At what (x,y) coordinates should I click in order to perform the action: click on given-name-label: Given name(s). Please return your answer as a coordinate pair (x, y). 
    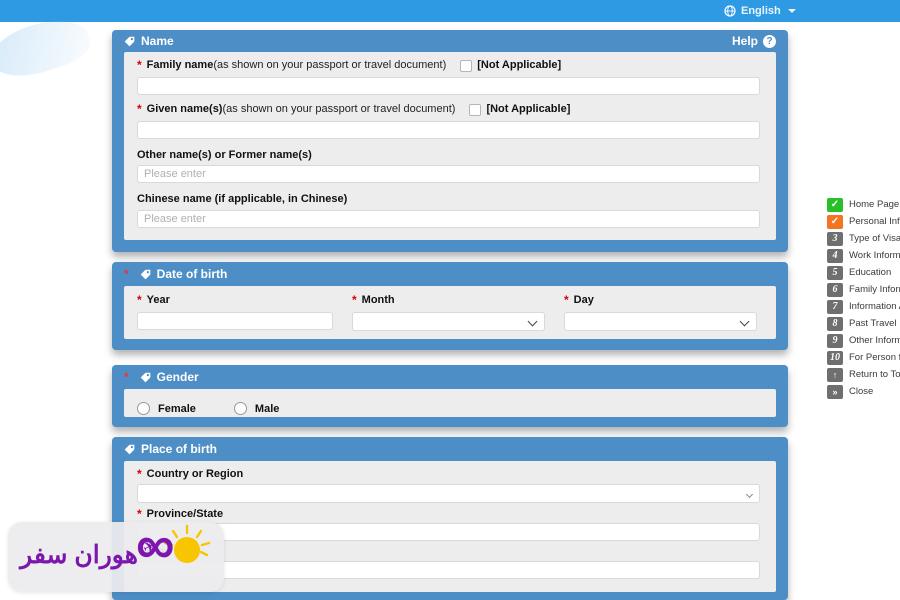
    Looking at the image, I should click on (184, 109).